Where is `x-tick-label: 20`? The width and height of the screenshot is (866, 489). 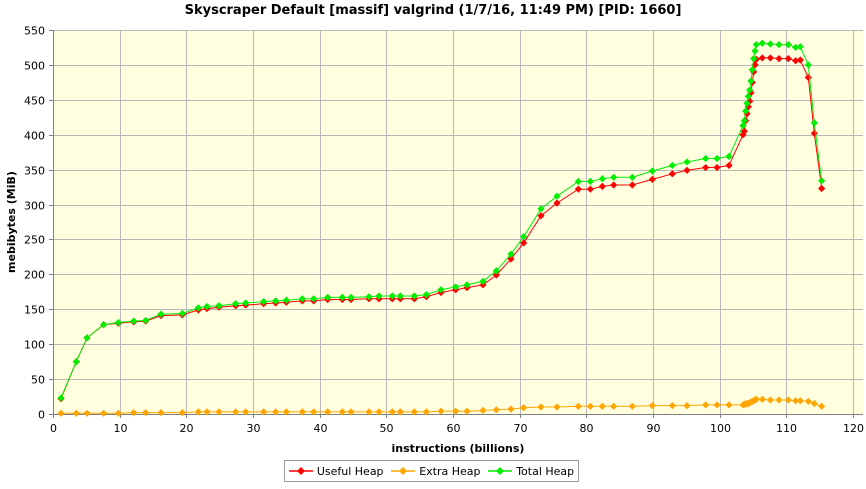 x-tick-label: 20 is located at coordinates (187, 428).